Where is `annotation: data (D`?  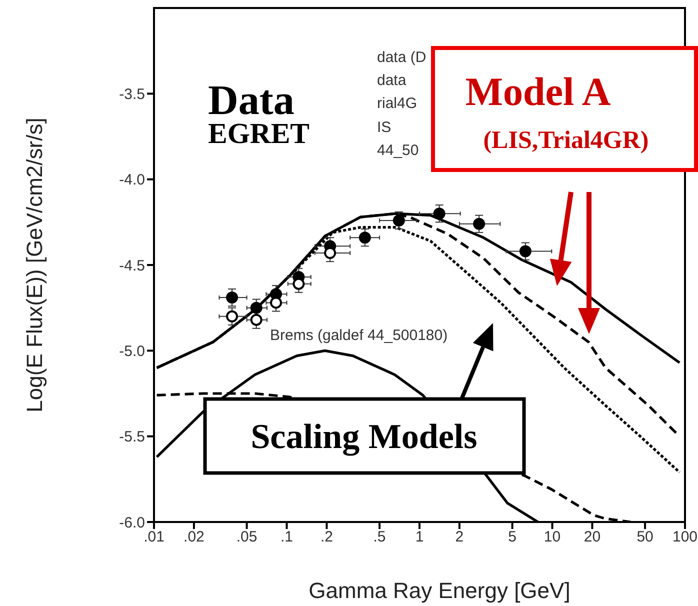 annotation: data (D is located at coordinates (401, 57).